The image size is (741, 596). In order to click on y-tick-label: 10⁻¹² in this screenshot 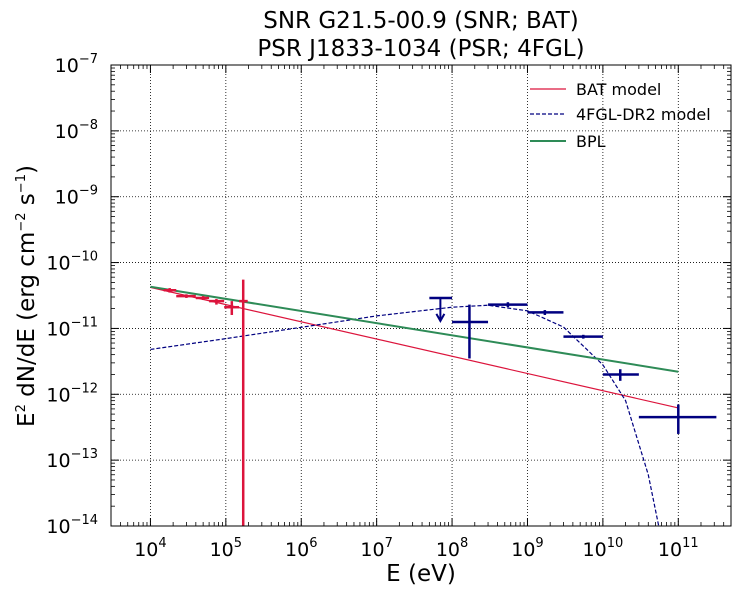, I will do `click(72, 393)`.